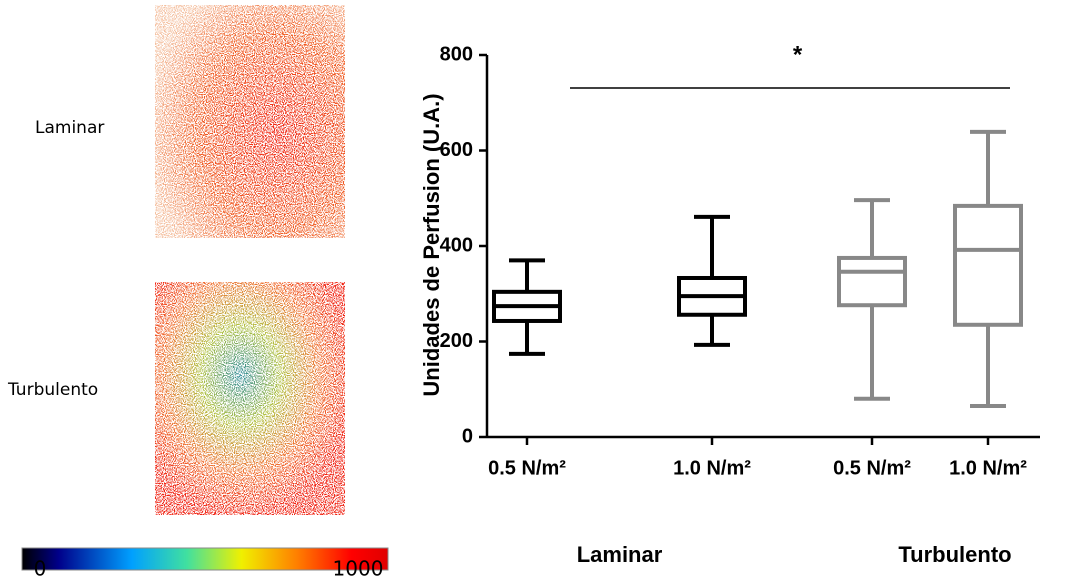 This screenshot has width=1067, height=582. Describe the element at coordinates (467, 436) in the screenshot. I see `y-tick-label: 0` at that location.